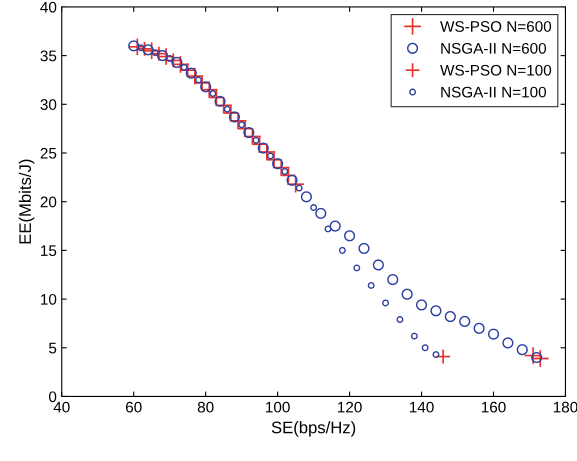 Image resolution: width=577 pixels, height=461 pixels. What do you see at coordinates (48, 250) in the screenshot?
I see `y-tick-label: 15` at bounding box center [48, 250].